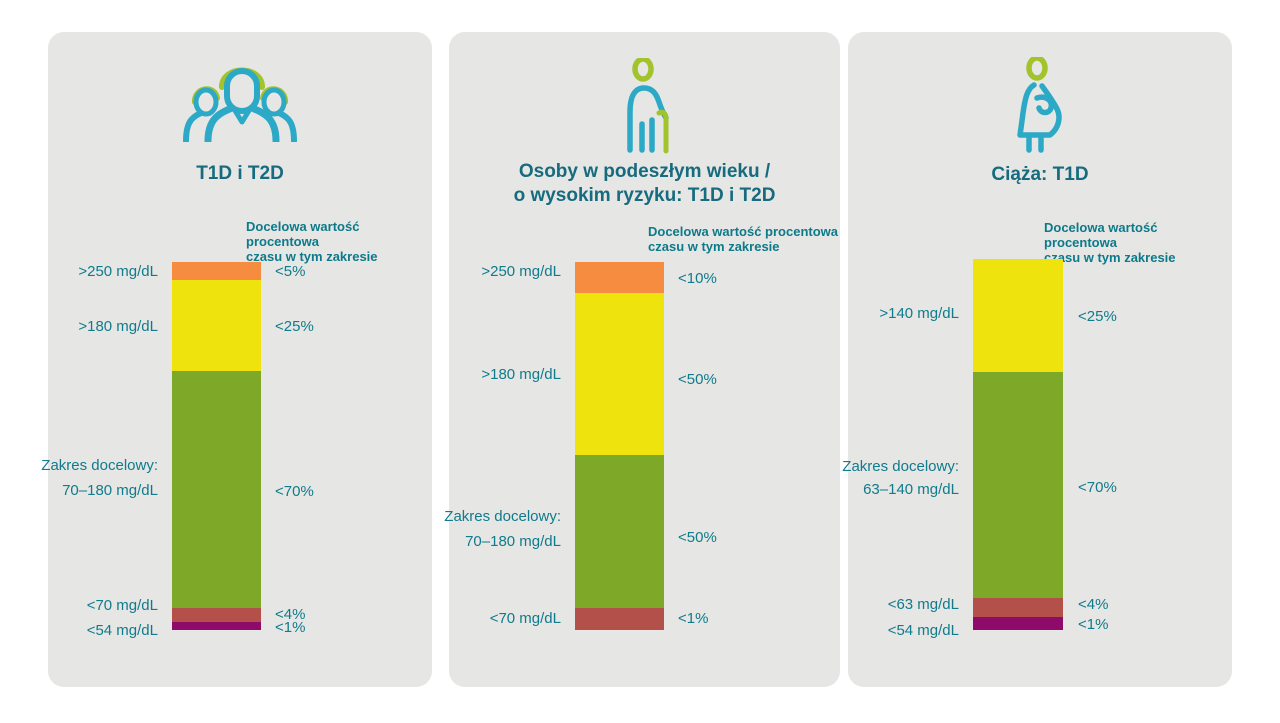 The width and height of the screenshot is (1280, 723). Describe the element at coordinates (697, 278) in the screenshot. I see `target-pct-label: <10%` at that location.